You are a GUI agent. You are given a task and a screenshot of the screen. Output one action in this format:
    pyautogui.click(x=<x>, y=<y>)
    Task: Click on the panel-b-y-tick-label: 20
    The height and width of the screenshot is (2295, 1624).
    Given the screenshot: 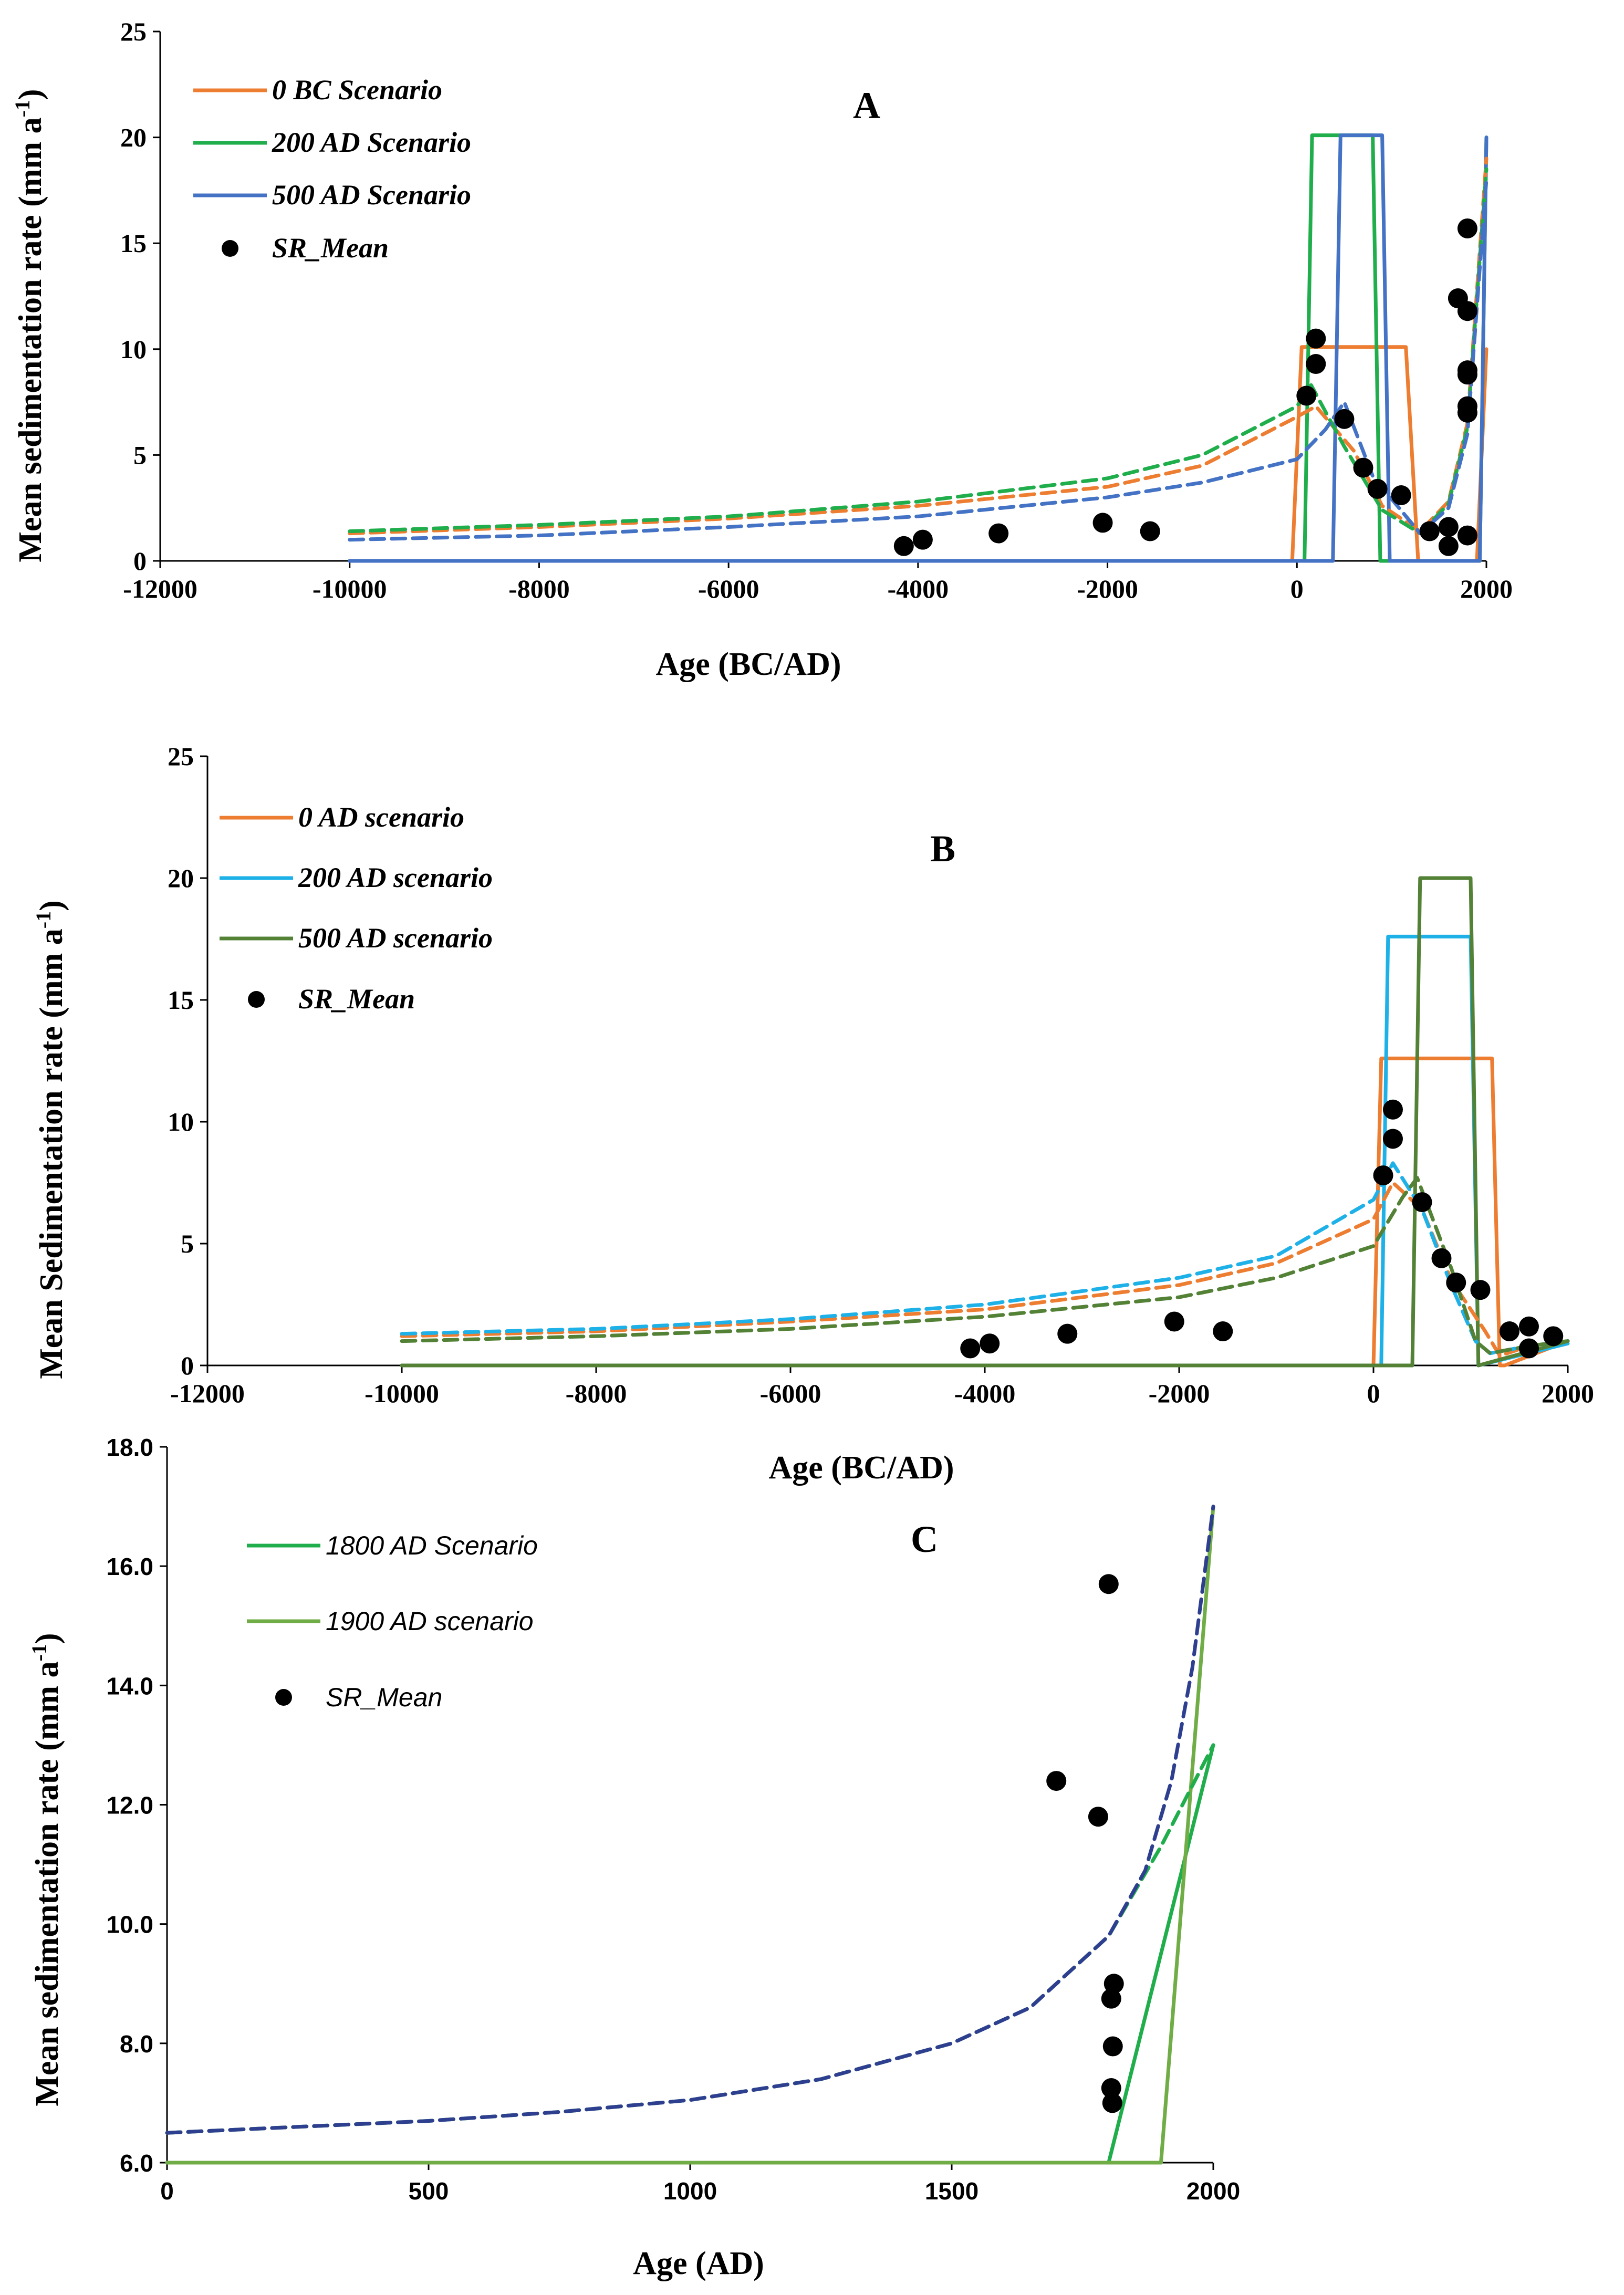 What is the action you would take?
    pyautogui.click(x=181, y=878)
    